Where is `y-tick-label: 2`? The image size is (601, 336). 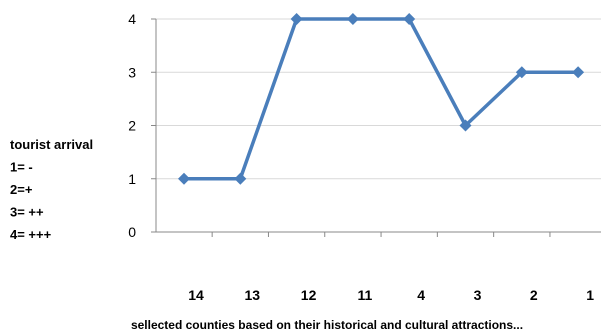
y-tick-label: 2 is located at coordinates (132, 126).